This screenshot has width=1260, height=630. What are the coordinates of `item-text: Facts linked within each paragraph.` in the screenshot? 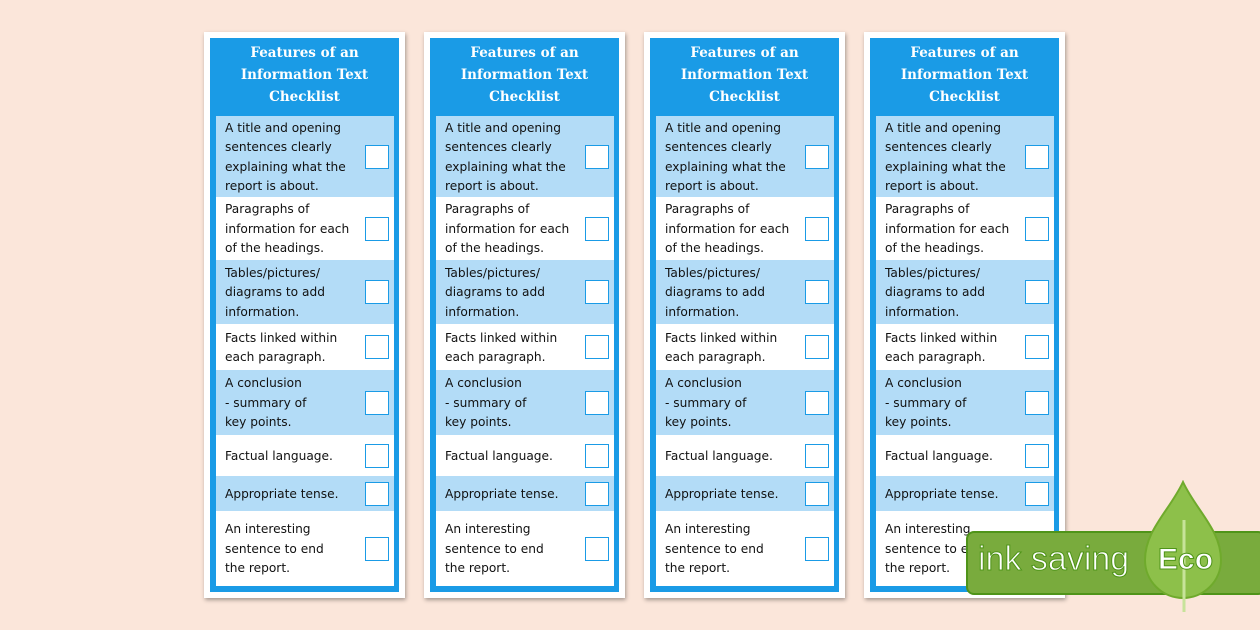 It's located at (281, 348).